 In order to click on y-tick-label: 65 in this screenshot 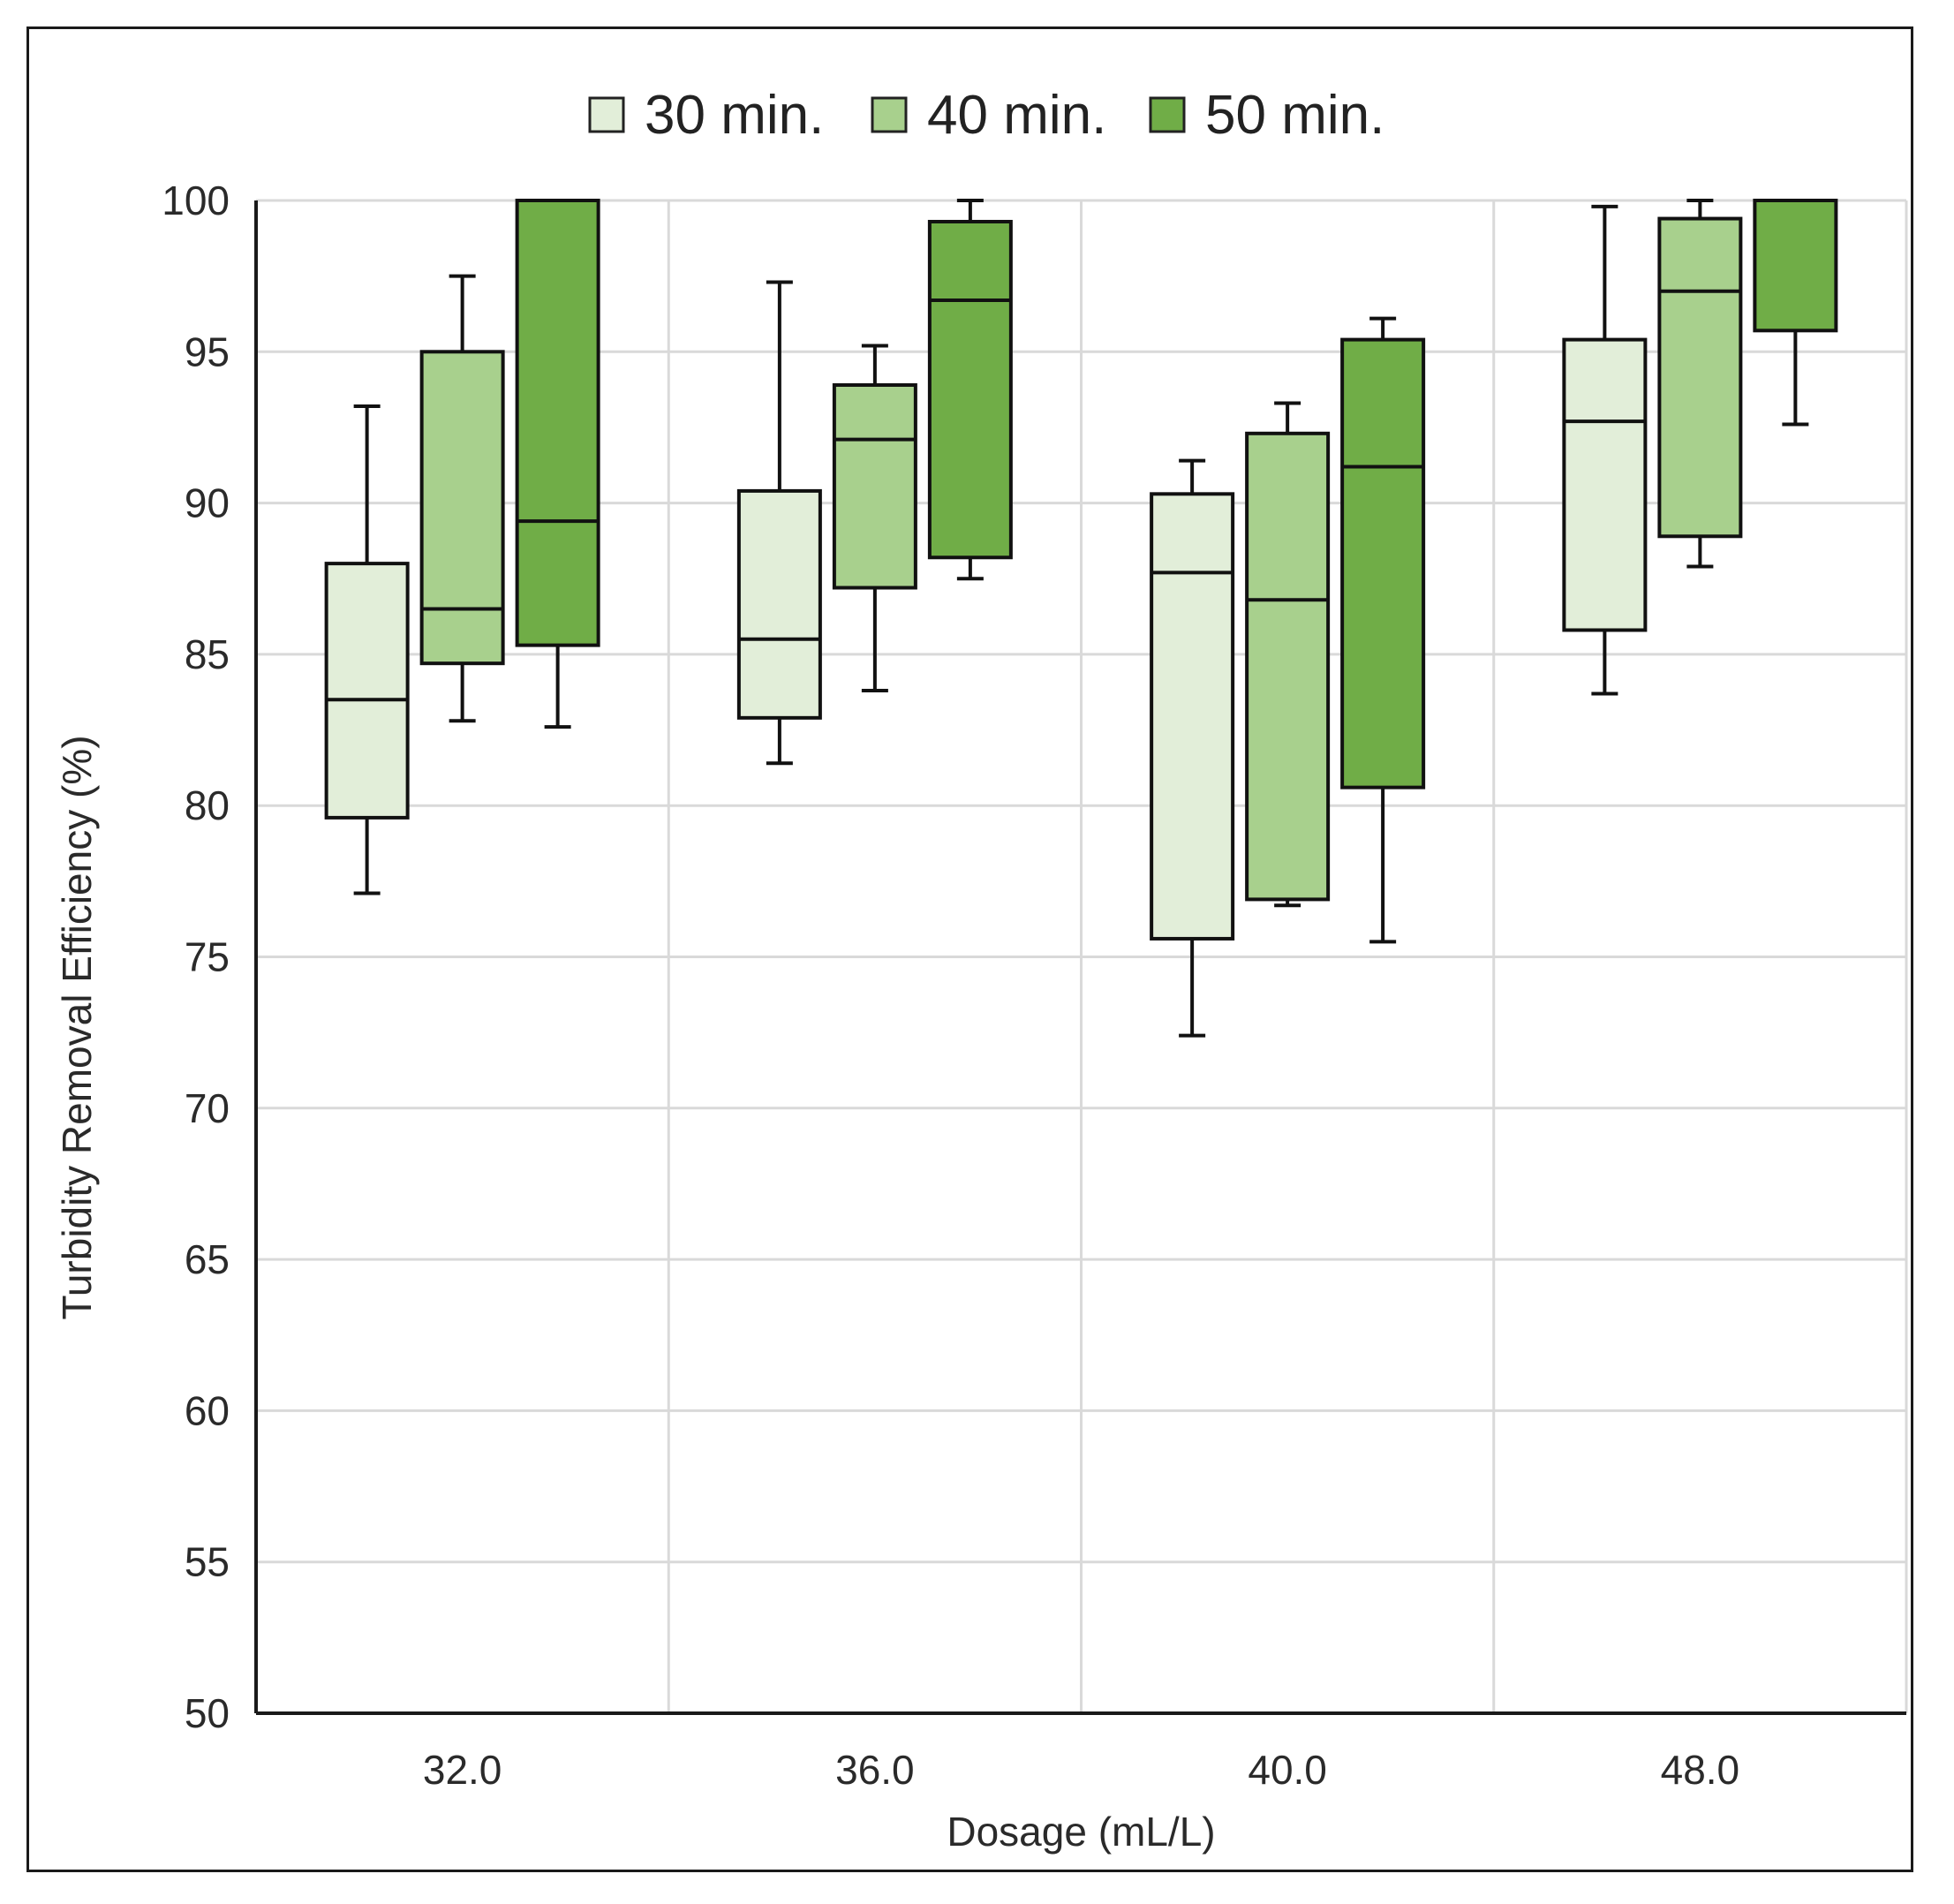, I will do `click(208, 1259)`.